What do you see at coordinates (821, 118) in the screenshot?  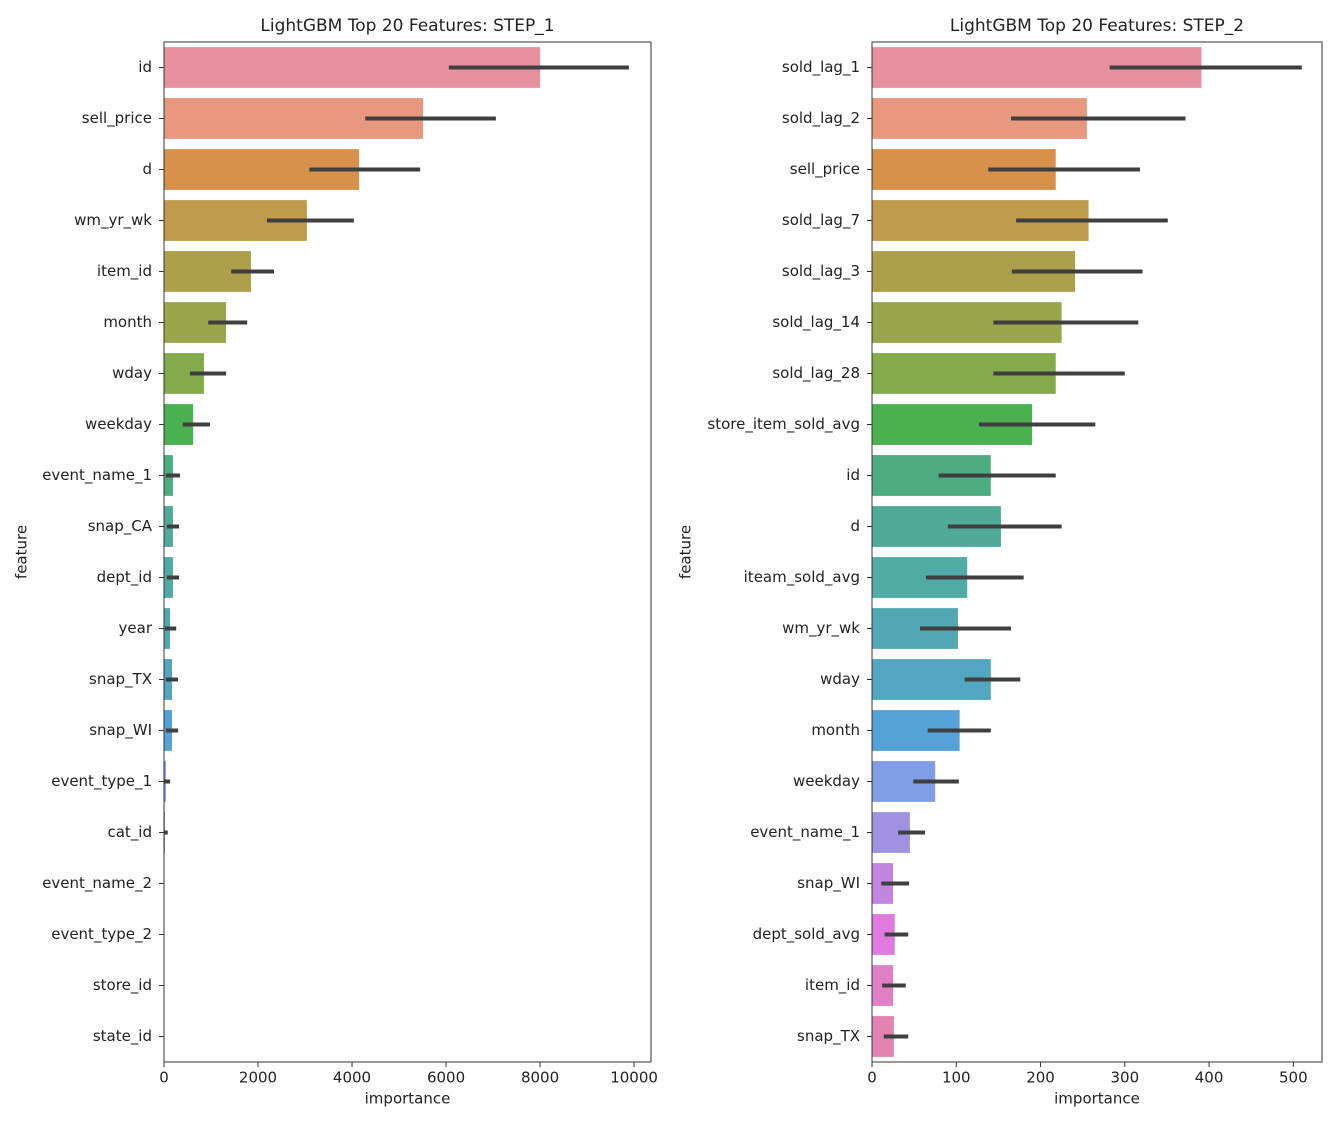 I see `y-tick-label: sold_lag_2` at bounding box center [821, 118].